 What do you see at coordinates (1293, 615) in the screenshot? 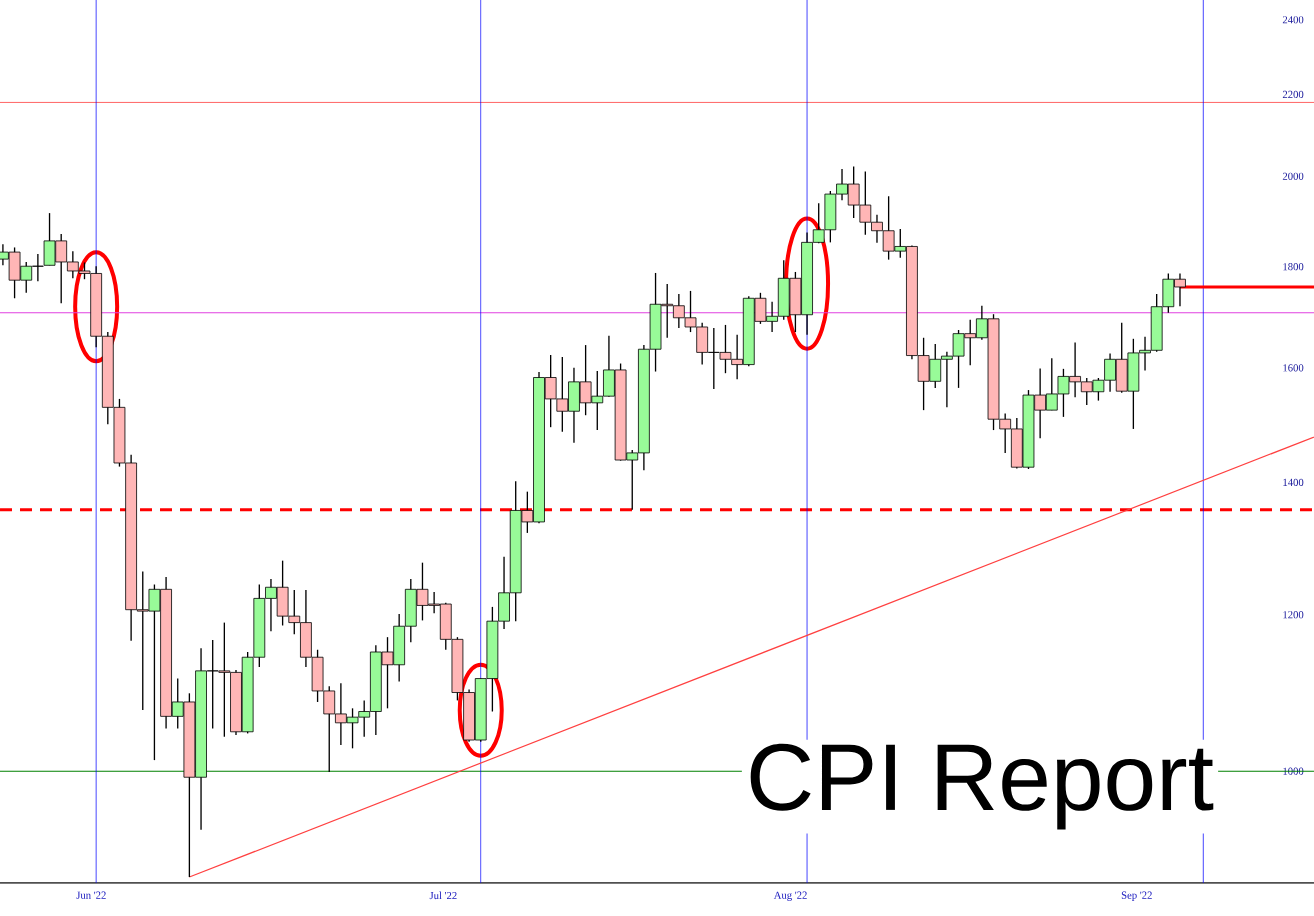
I see `y-tick-label: 1200` at bounding box center [1293, 615].